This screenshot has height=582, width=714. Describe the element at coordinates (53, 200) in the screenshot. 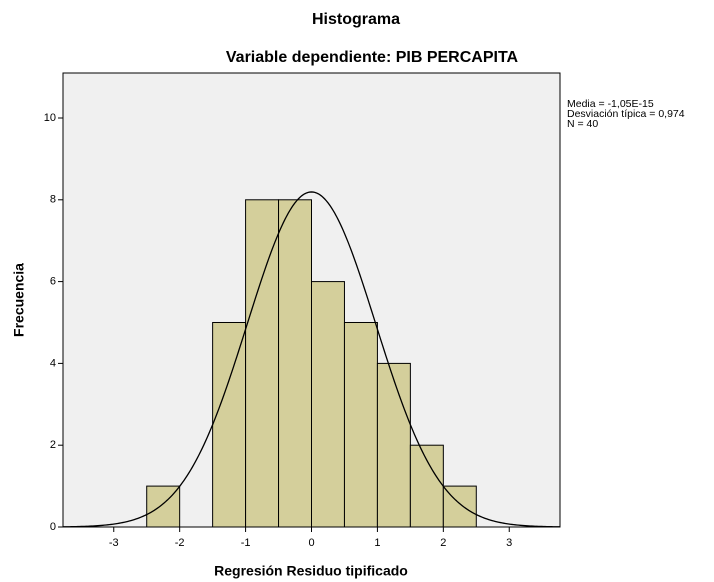

I see `y-tick-label: 8` at that location.